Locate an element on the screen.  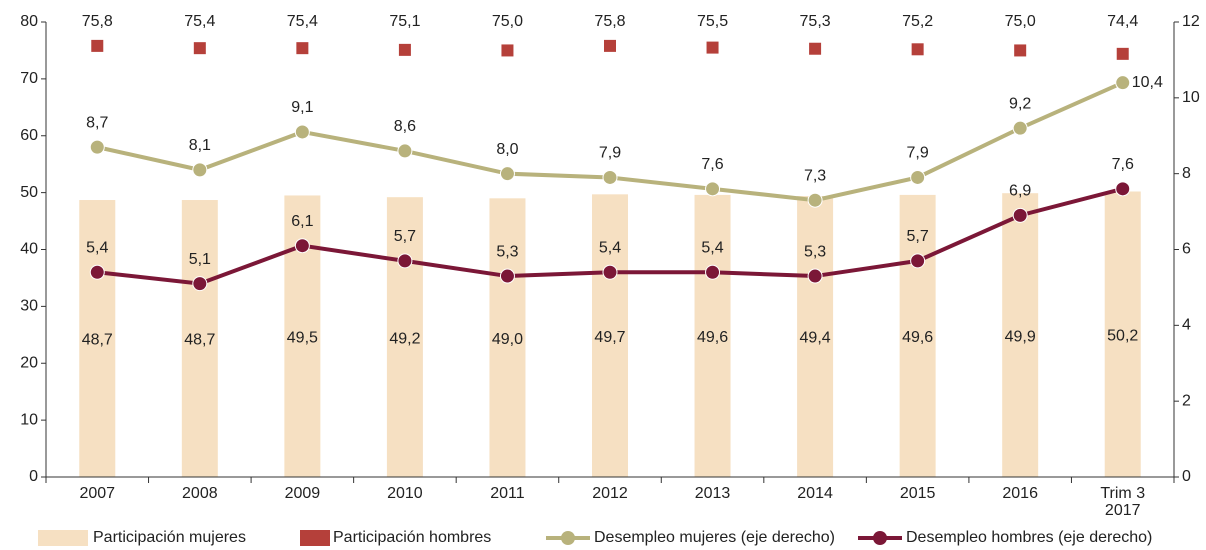
y-tick-label: 80 is located at coordinates (29, 21).